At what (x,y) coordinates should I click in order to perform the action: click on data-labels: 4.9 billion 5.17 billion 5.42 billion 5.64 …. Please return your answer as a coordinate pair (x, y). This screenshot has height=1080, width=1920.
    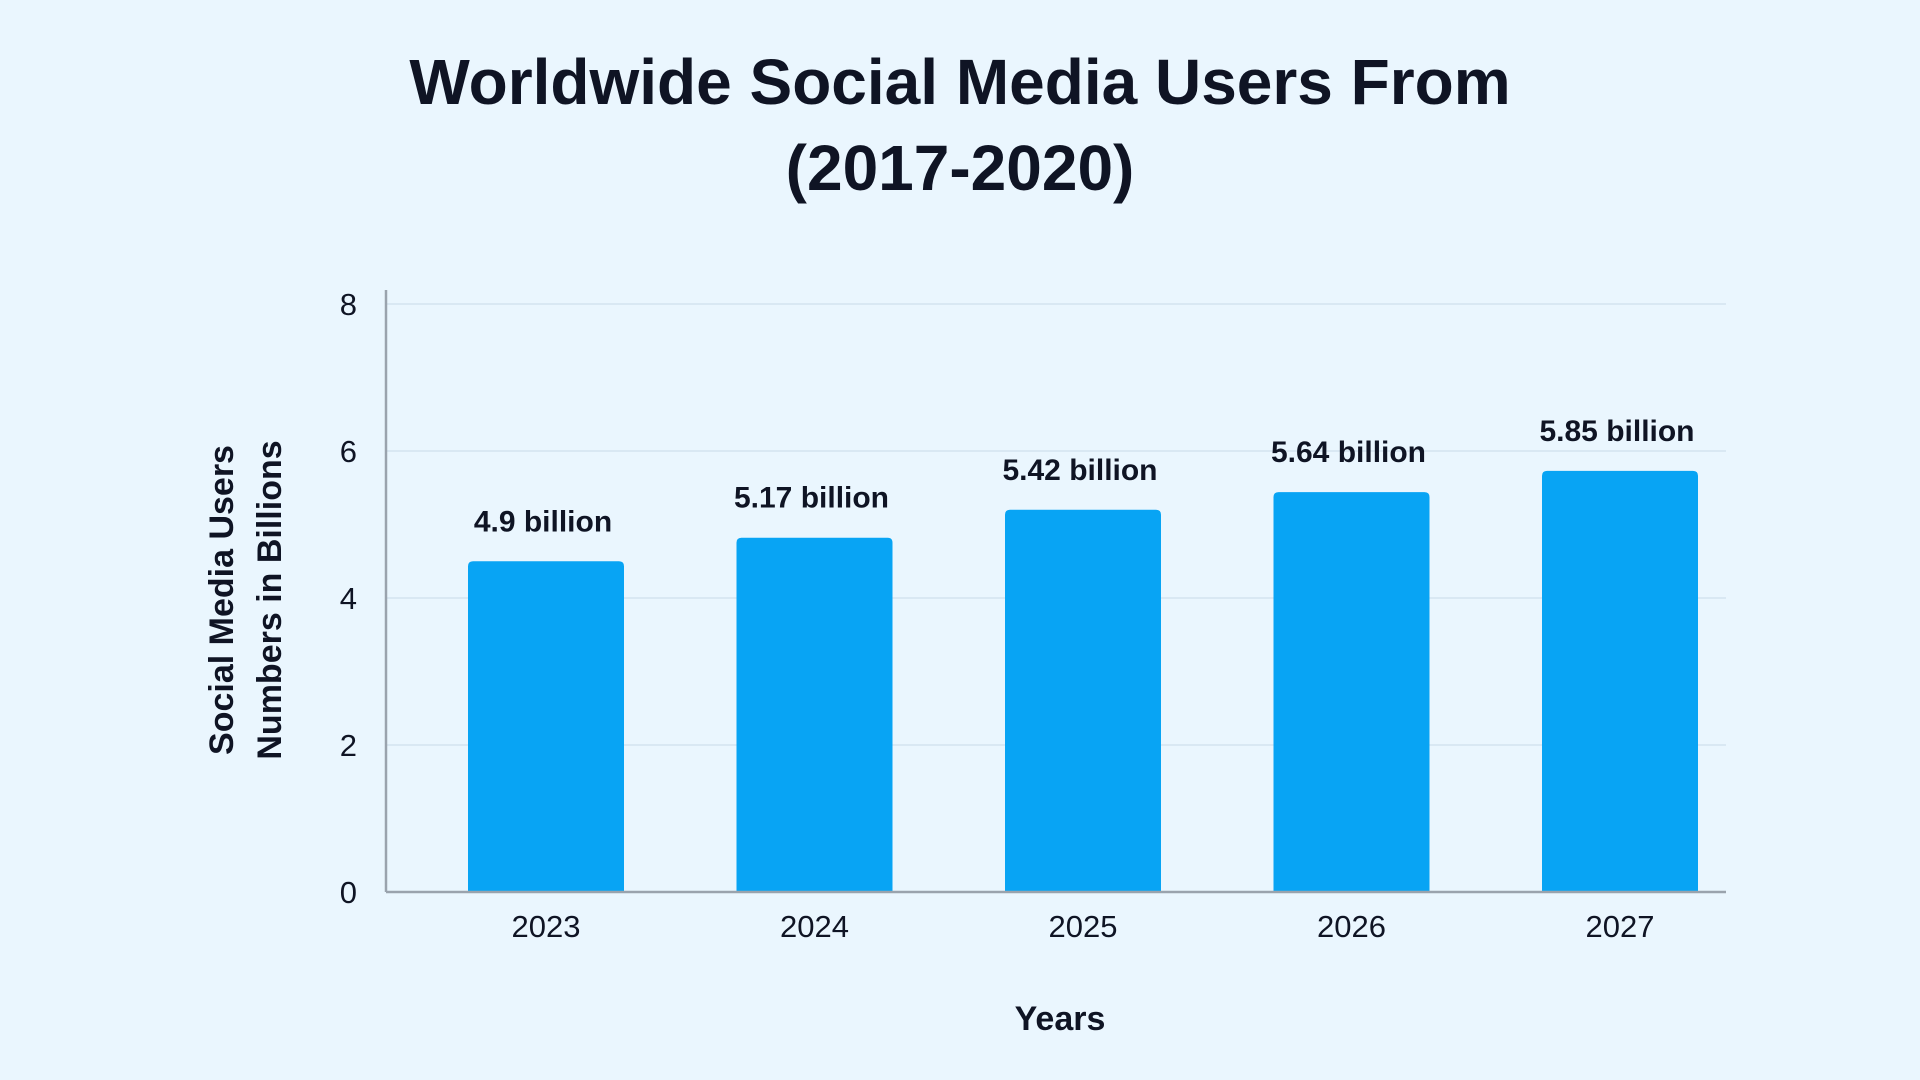
    Looking at the image, I should click on (1084, 476).